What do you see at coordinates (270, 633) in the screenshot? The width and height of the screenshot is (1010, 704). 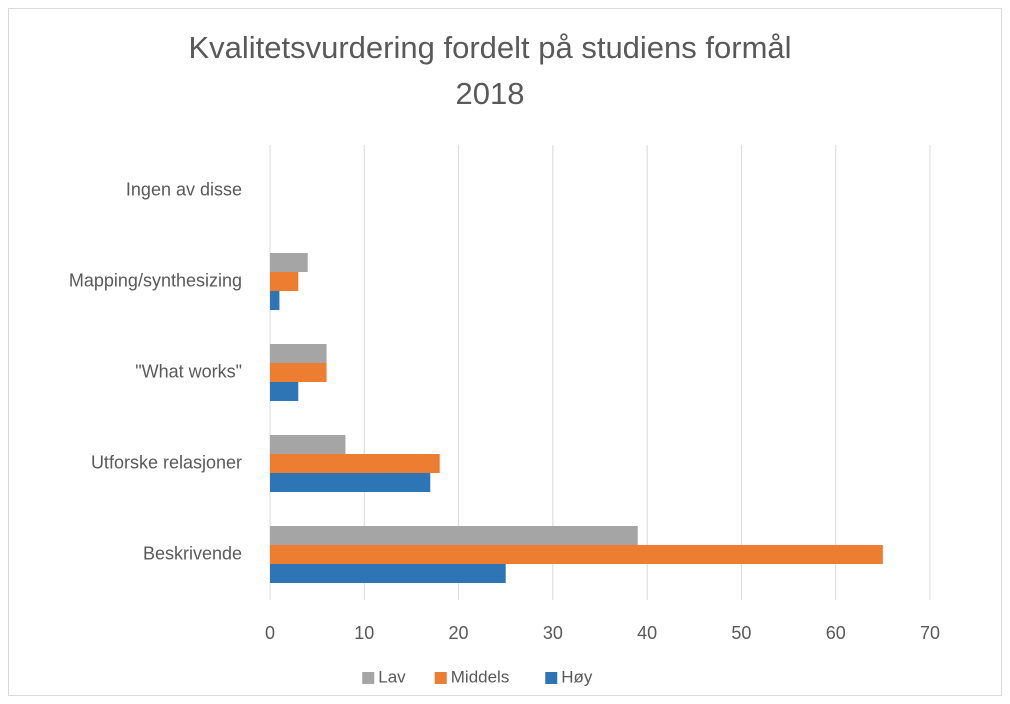 I see `x-tick-label: 0` at bounding box center [270, 633].